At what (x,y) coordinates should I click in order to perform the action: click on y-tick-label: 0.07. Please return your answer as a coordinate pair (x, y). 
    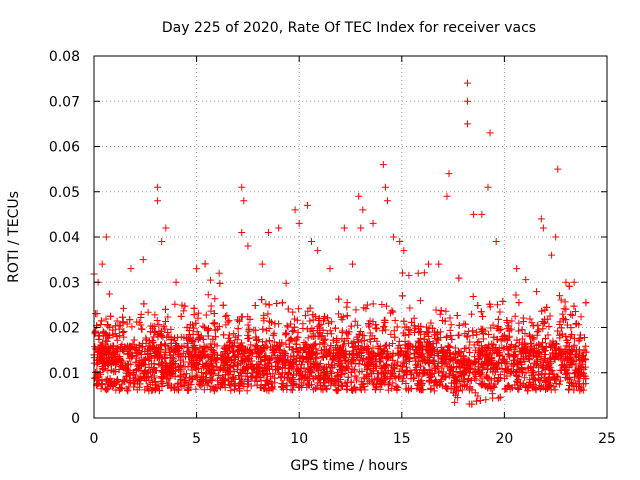
    Looking at the image, I should click on (64, 102).